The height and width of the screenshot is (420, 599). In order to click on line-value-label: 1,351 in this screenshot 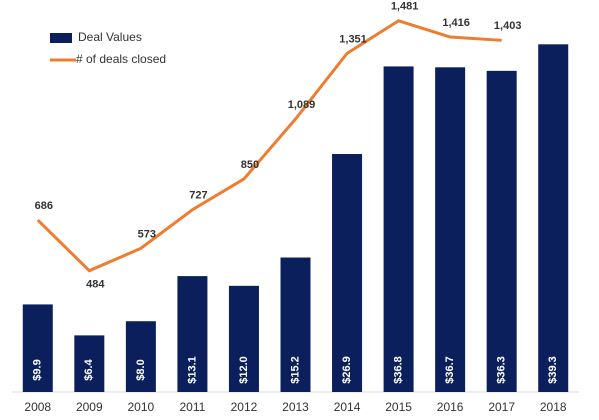, I will do `click(353, 39)`.